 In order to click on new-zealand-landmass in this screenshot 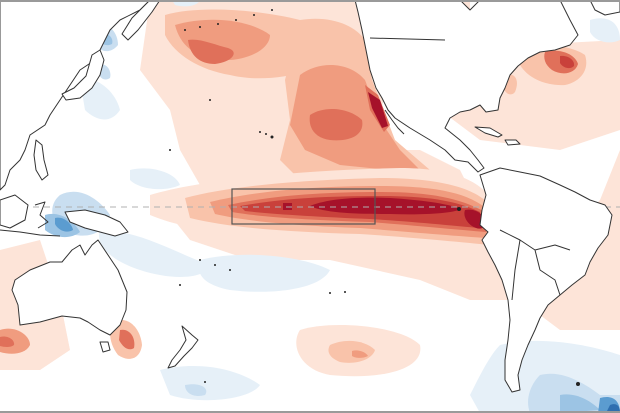, I will do `click(183, 347)`.